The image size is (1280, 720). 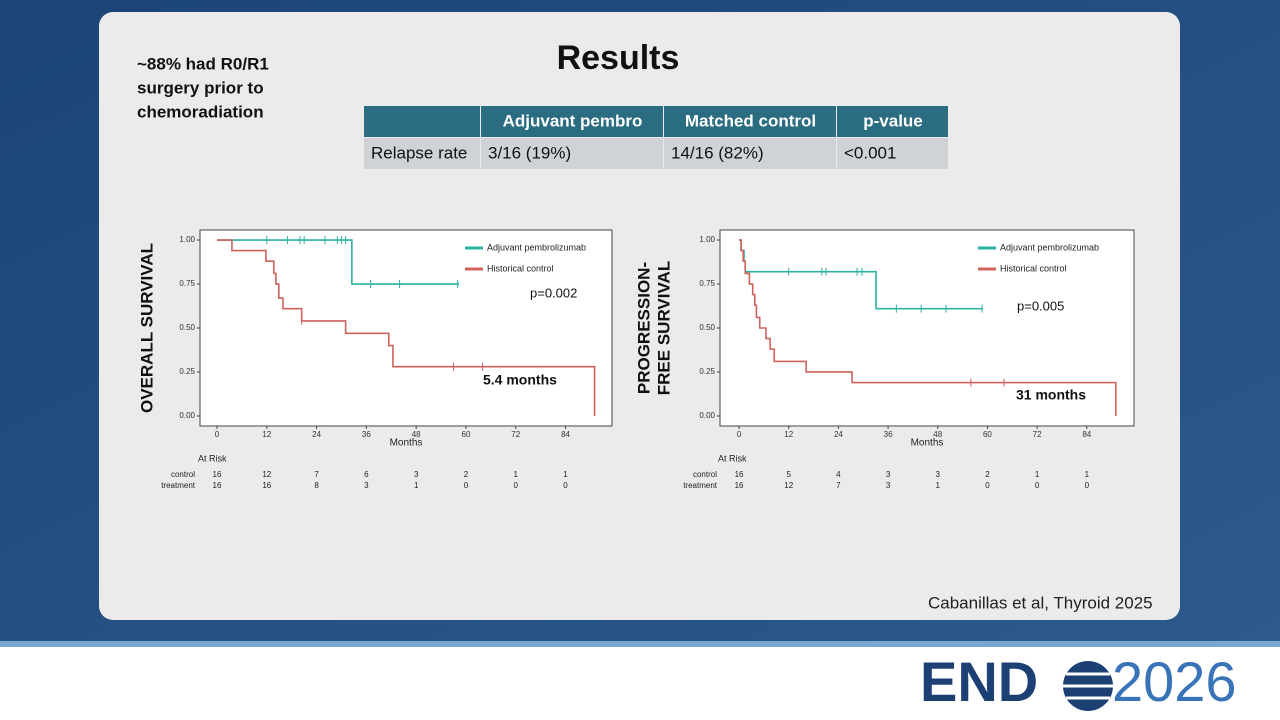 I want to click on x-tick-label: 24, so click(x=316, y=434).